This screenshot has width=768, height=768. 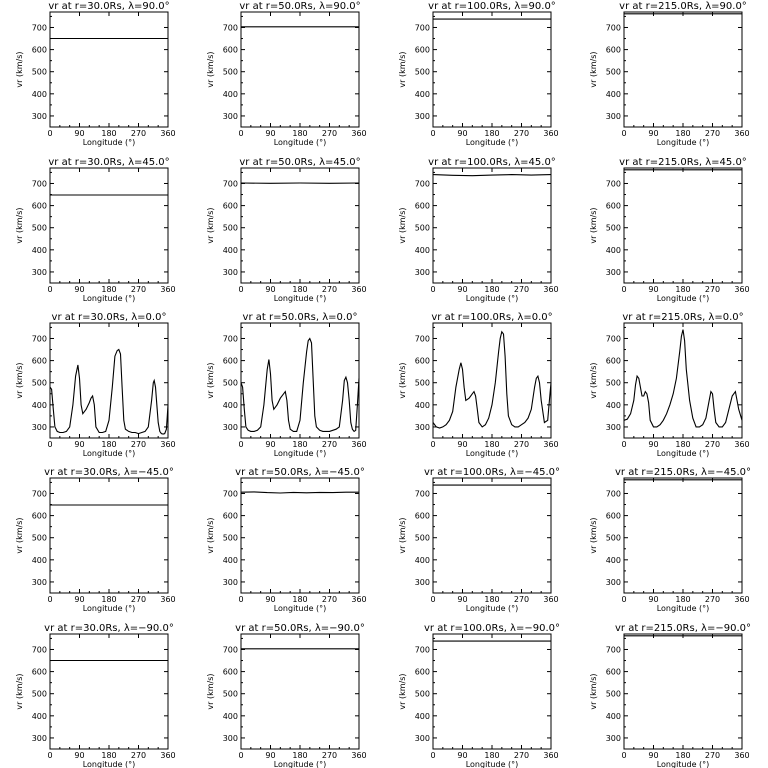 I want to click on panel-title: vr at r=100.0Rs, λ=0.0°, so click(x=491, y=317).